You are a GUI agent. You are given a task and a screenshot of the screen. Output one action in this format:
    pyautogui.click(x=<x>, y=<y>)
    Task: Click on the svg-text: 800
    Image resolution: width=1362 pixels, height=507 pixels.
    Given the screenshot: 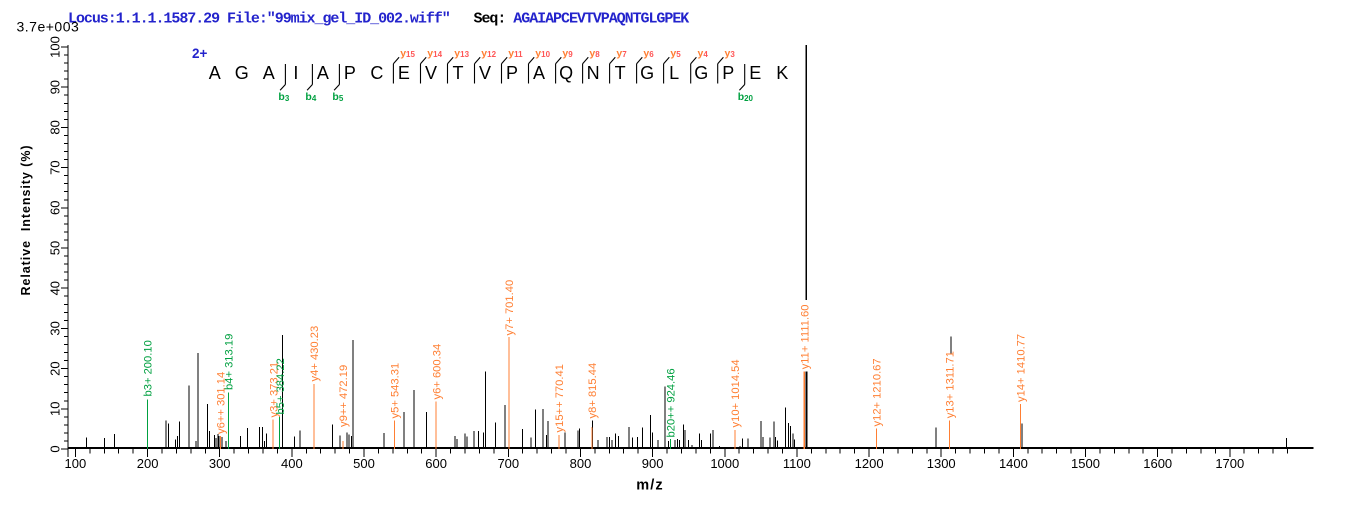 What is the action you would take?
    pyautogui.click(x=581, y=463)
    